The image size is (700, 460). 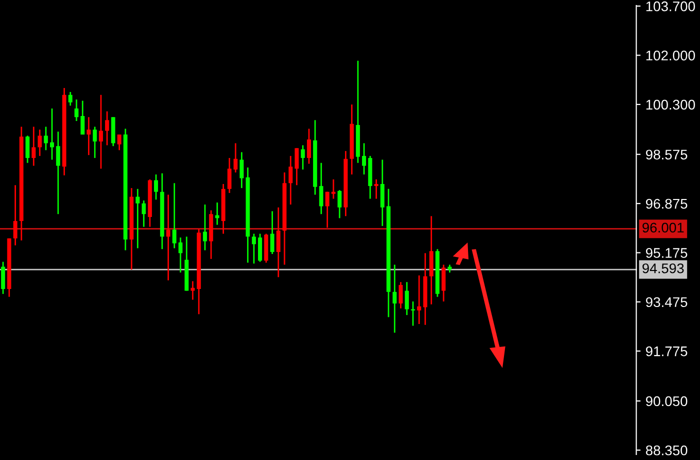 What do you see at coordinates (663, 268) in the screenshot?
I see `ref-line-label: 94.593` at bounding box center [663, 268].